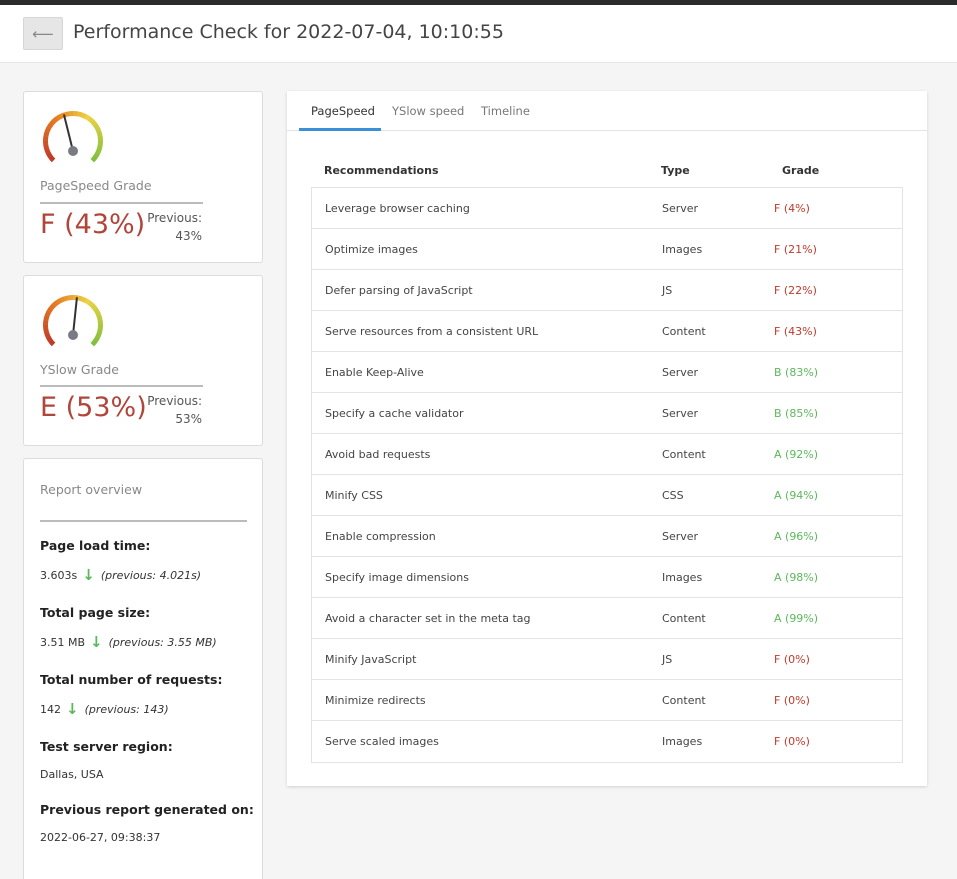 The image size is (957, 879). I want to click on recommendation-name: Minimize redirects, so click(375, 700).